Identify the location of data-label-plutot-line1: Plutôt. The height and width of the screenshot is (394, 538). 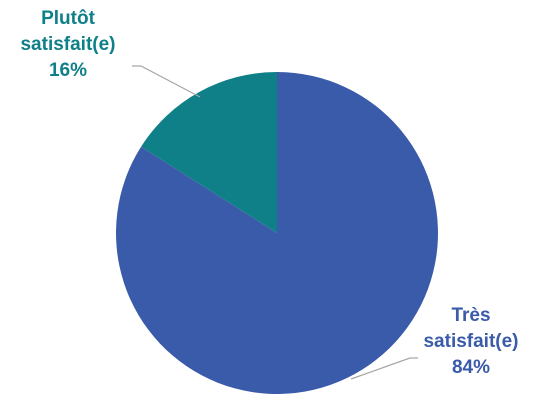
(68, 18).